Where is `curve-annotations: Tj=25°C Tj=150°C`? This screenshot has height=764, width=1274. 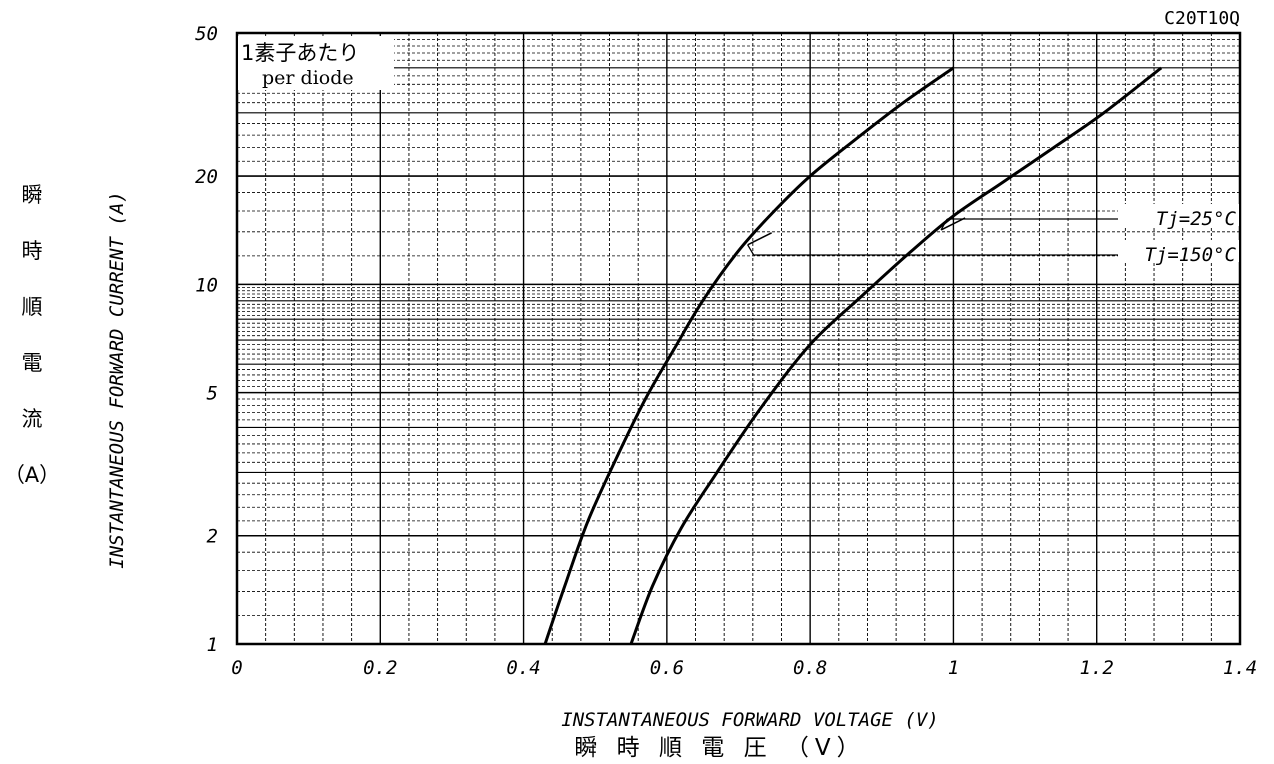 curve-annotations: Tj=25°C Tj=150°C is located at coordinates (993, 235).